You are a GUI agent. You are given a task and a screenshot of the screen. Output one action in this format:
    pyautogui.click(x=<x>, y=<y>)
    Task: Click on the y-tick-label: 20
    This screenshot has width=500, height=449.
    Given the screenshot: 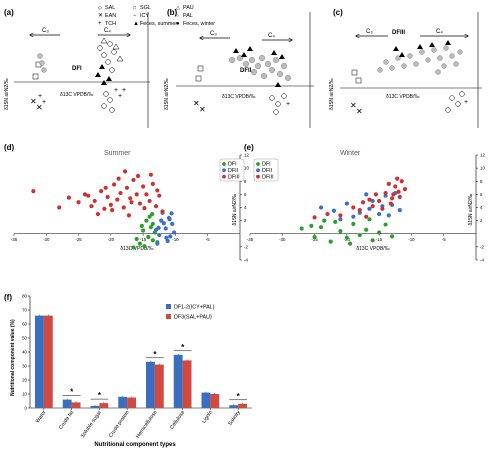 What is the action you would take?
    pyautogui.click(x=24, y=380)
    